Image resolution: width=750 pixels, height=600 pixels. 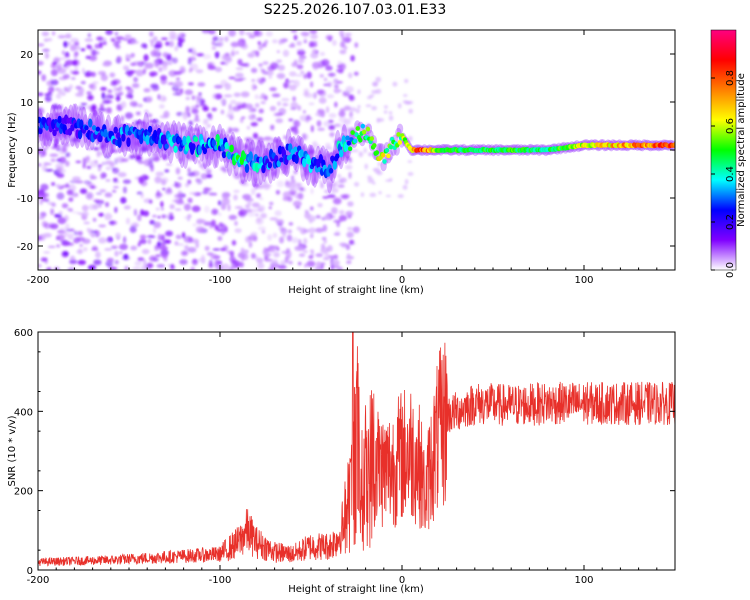 What do you see at coordinates (38, 280) in the screenshot?
I see `heatmap-x-tick-label: -200` at bounding box center [38, 280].